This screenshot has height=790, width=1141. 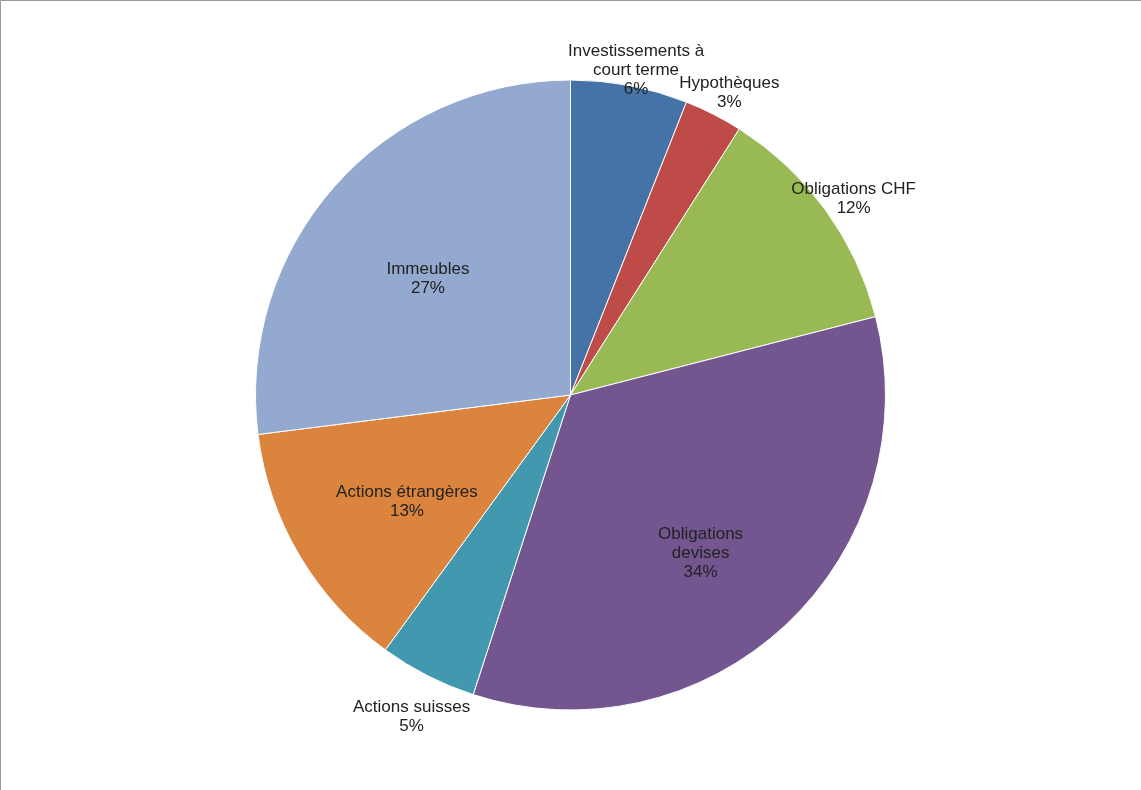 What do you see at coordinates (428, 269) in the screenshot?
I see `slice-label: Immeubles` at bounding box center [428, 269].